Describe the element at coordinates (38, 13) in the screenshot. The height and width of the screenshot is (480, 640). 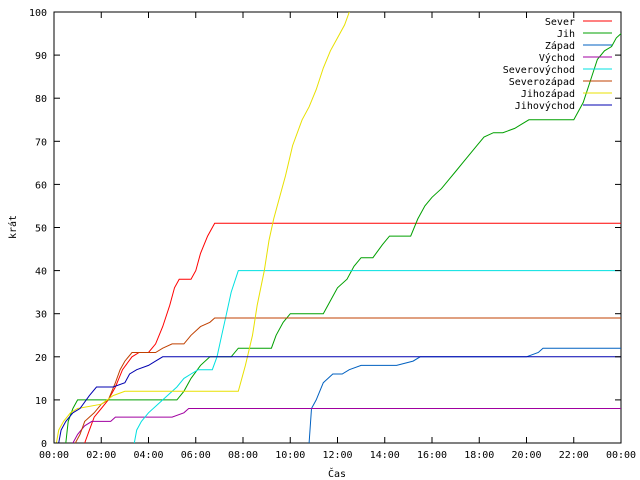
I see `y-tick-label: 100` at that location.